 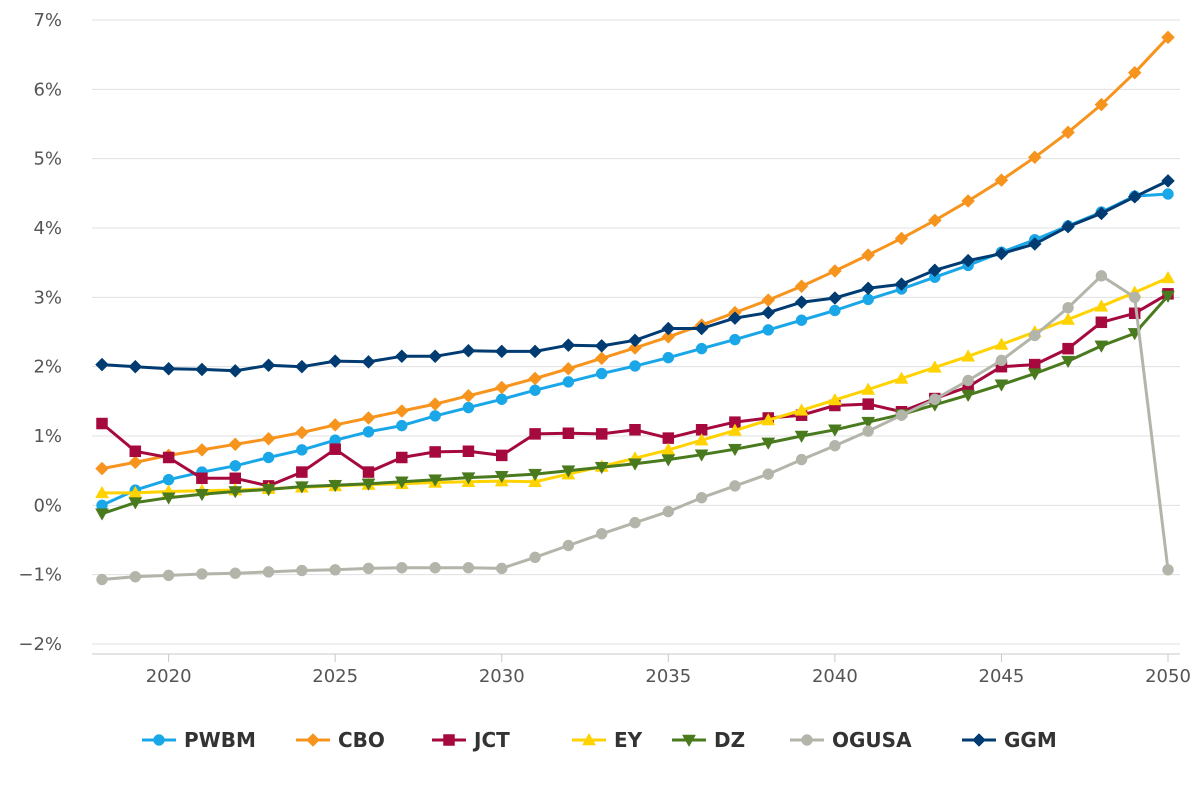 I want to click on legend-item-ggm: GGM, so click(x=1009, y=740).